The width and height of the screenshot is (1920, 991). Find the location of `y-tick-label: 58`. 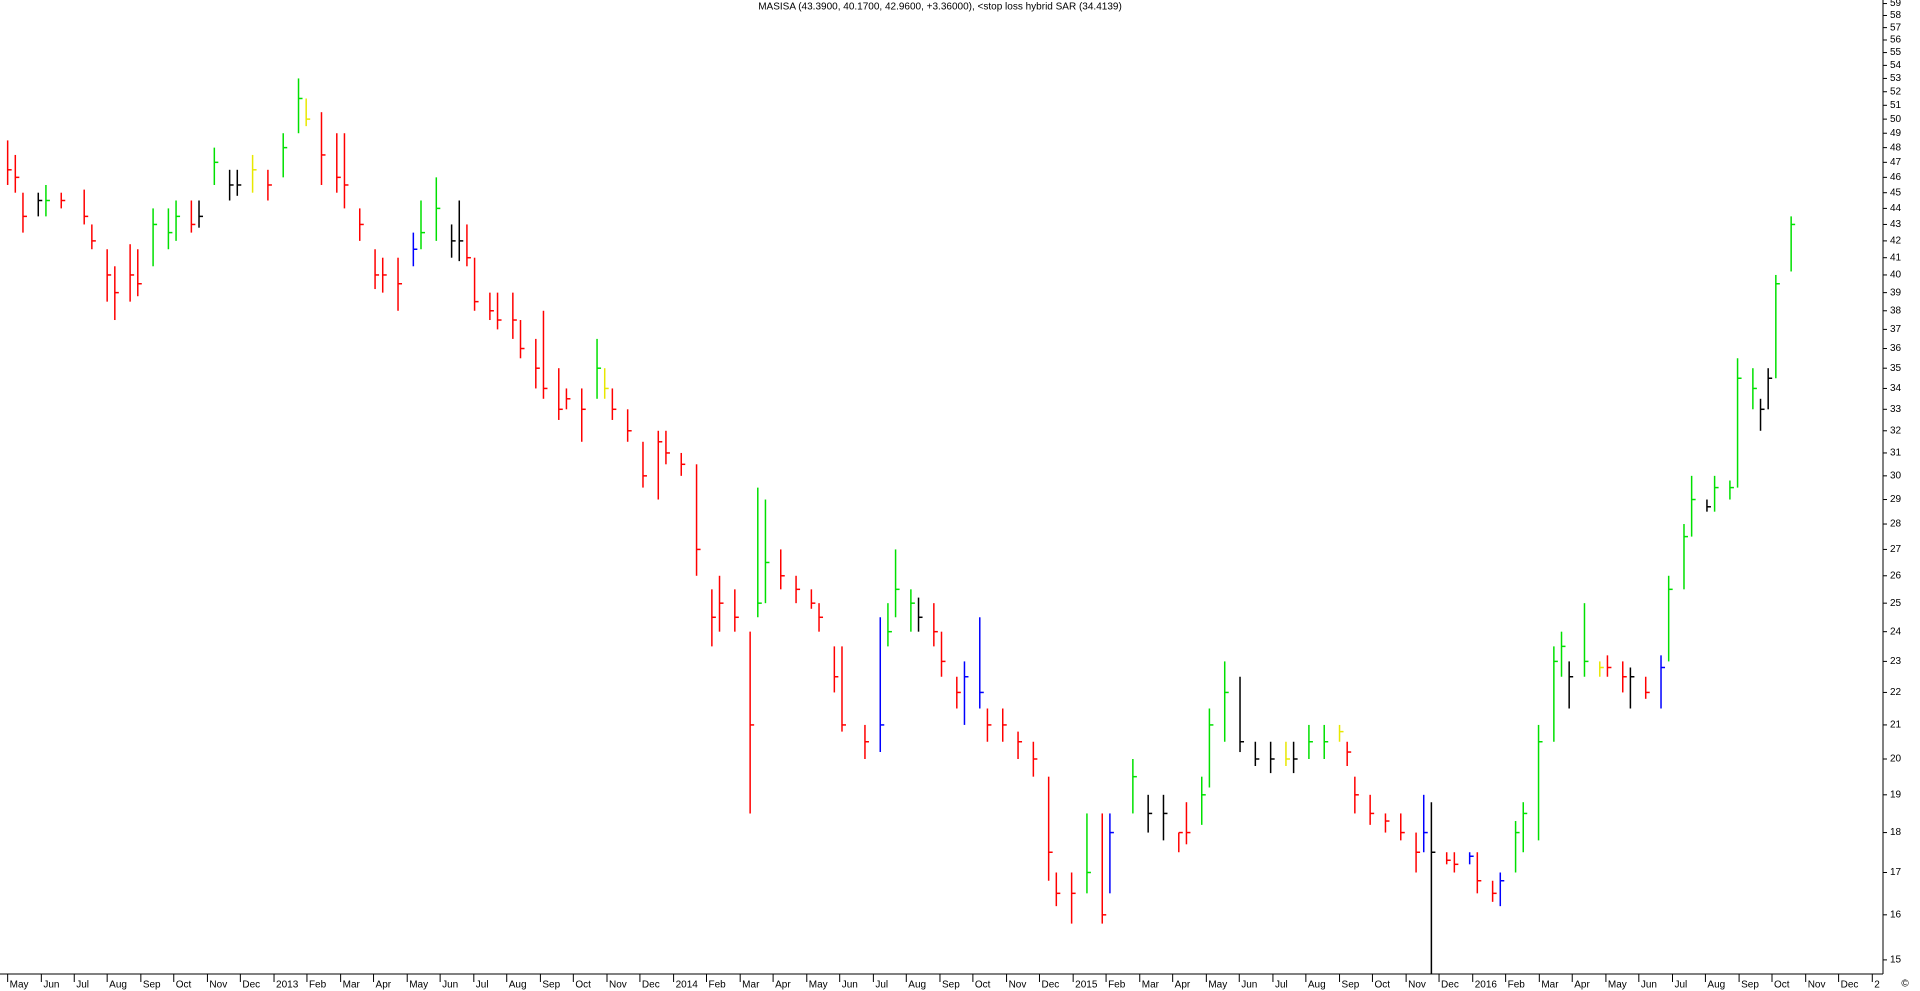

y-tick-label: 58 is located at coordinates (1896, 15).